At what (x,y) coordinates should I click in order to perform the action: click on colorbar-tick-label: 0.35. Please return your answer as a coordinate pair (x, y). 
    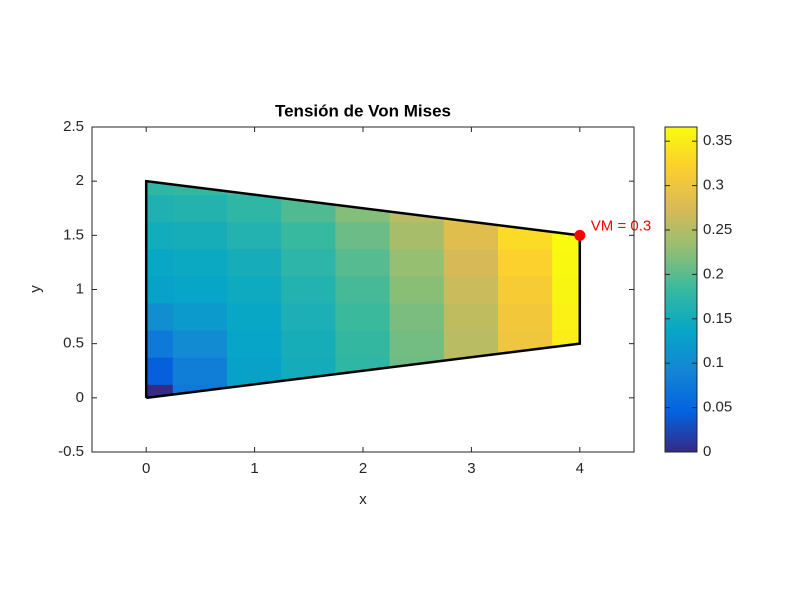
    Looking at the image, I should click on (717, 140).